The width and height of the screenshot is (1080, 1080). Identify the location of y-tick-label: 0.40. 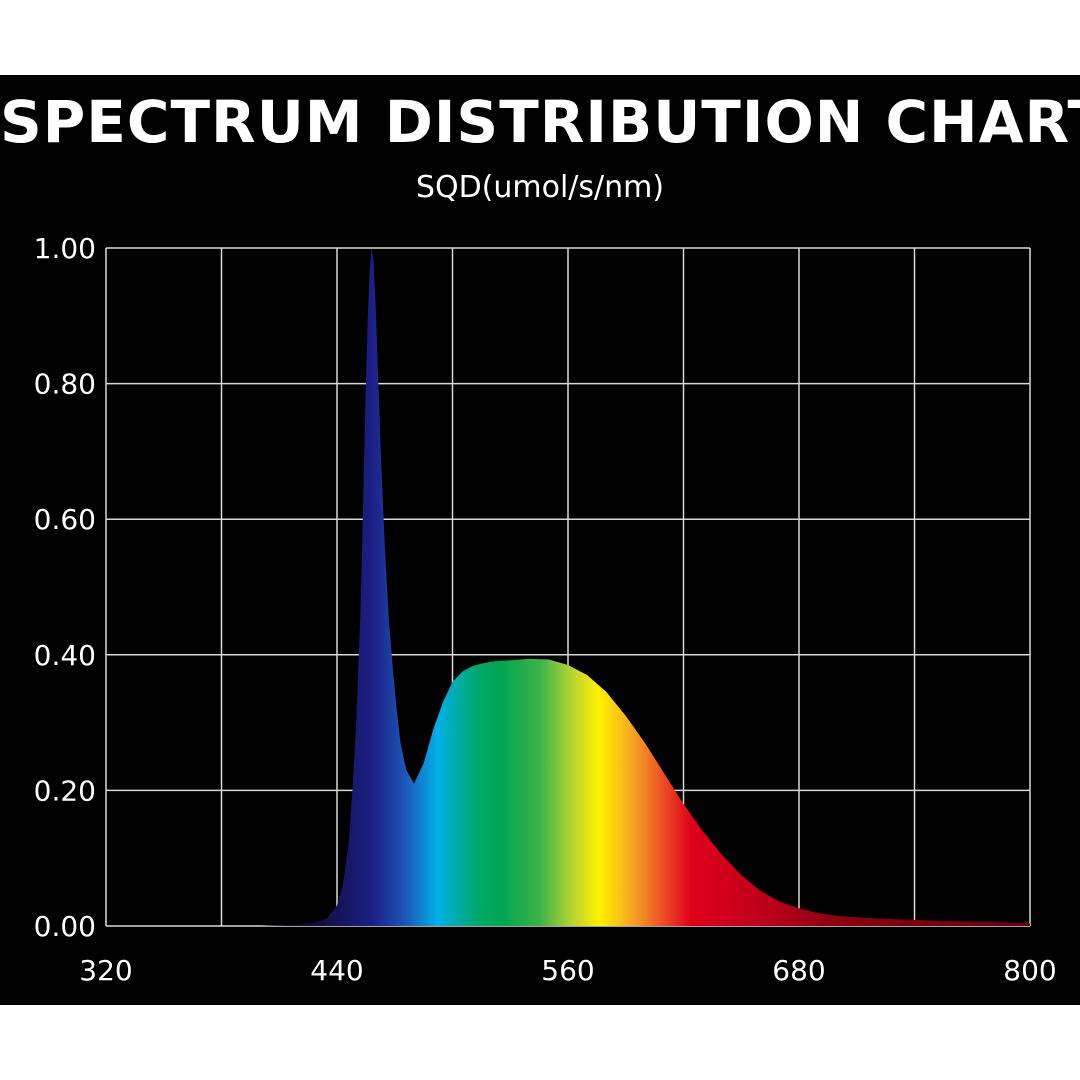
(65, 655).